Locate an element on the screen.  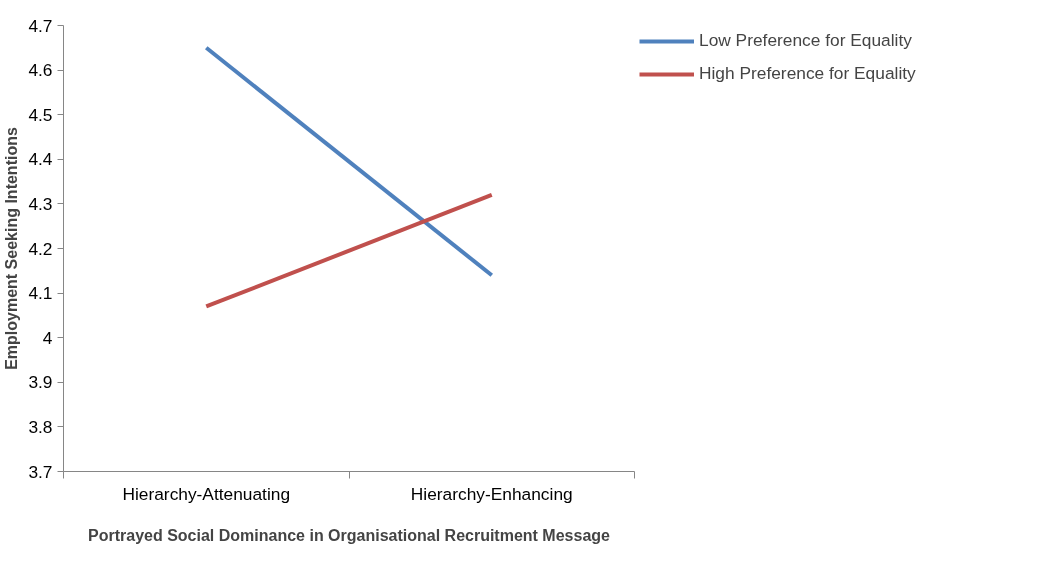
y-tick-label: 4.6 is located at coordinates (40, 70).